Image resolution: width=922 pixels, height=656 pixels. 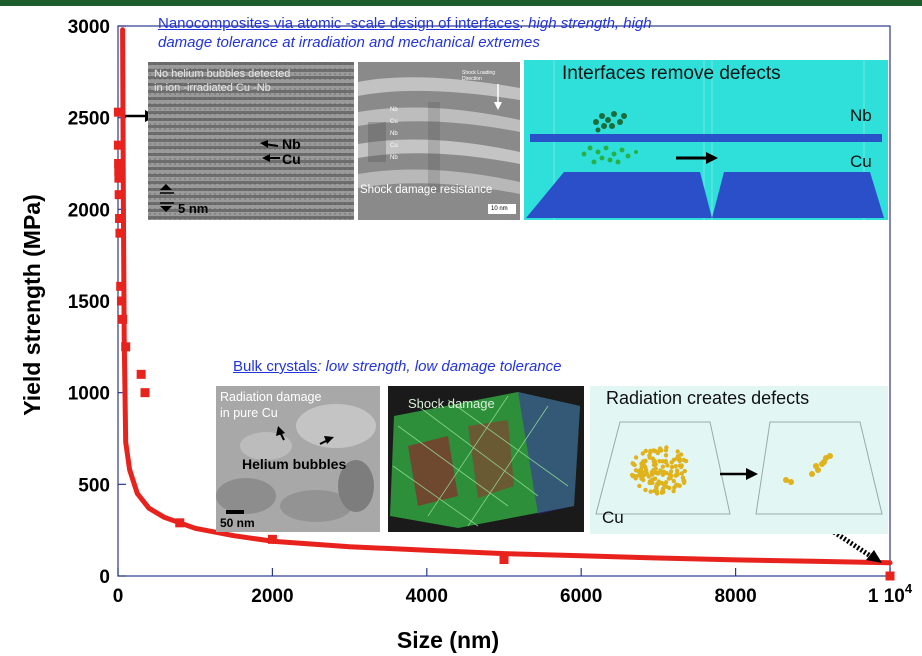 I want to click on y-tick-label: 3000, so click(x=89, y=27).